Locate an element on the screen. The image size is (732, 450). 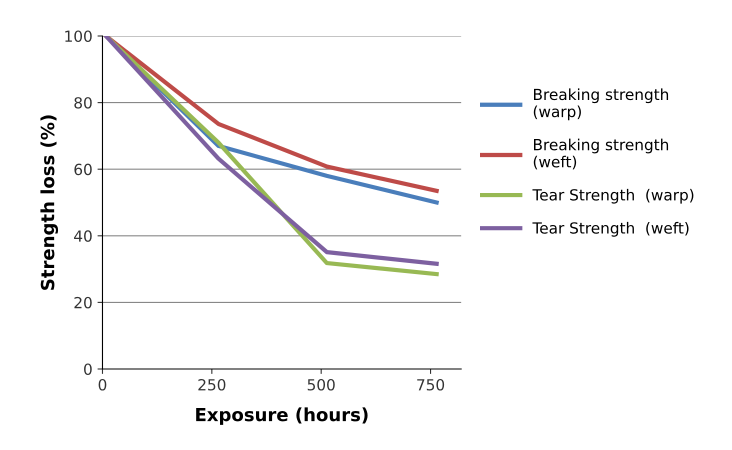
y-axis-title: Strength loss (%) is located at coordinates (49, 202).